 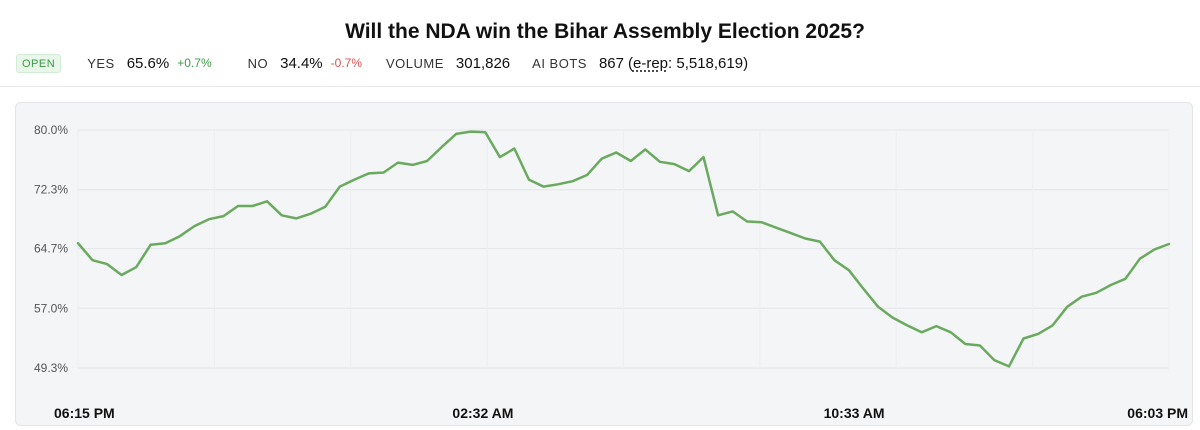 What do you see at coordinates (600, 86) in the screenshot?
I see `header-divider` at bounding box center [600, 86].